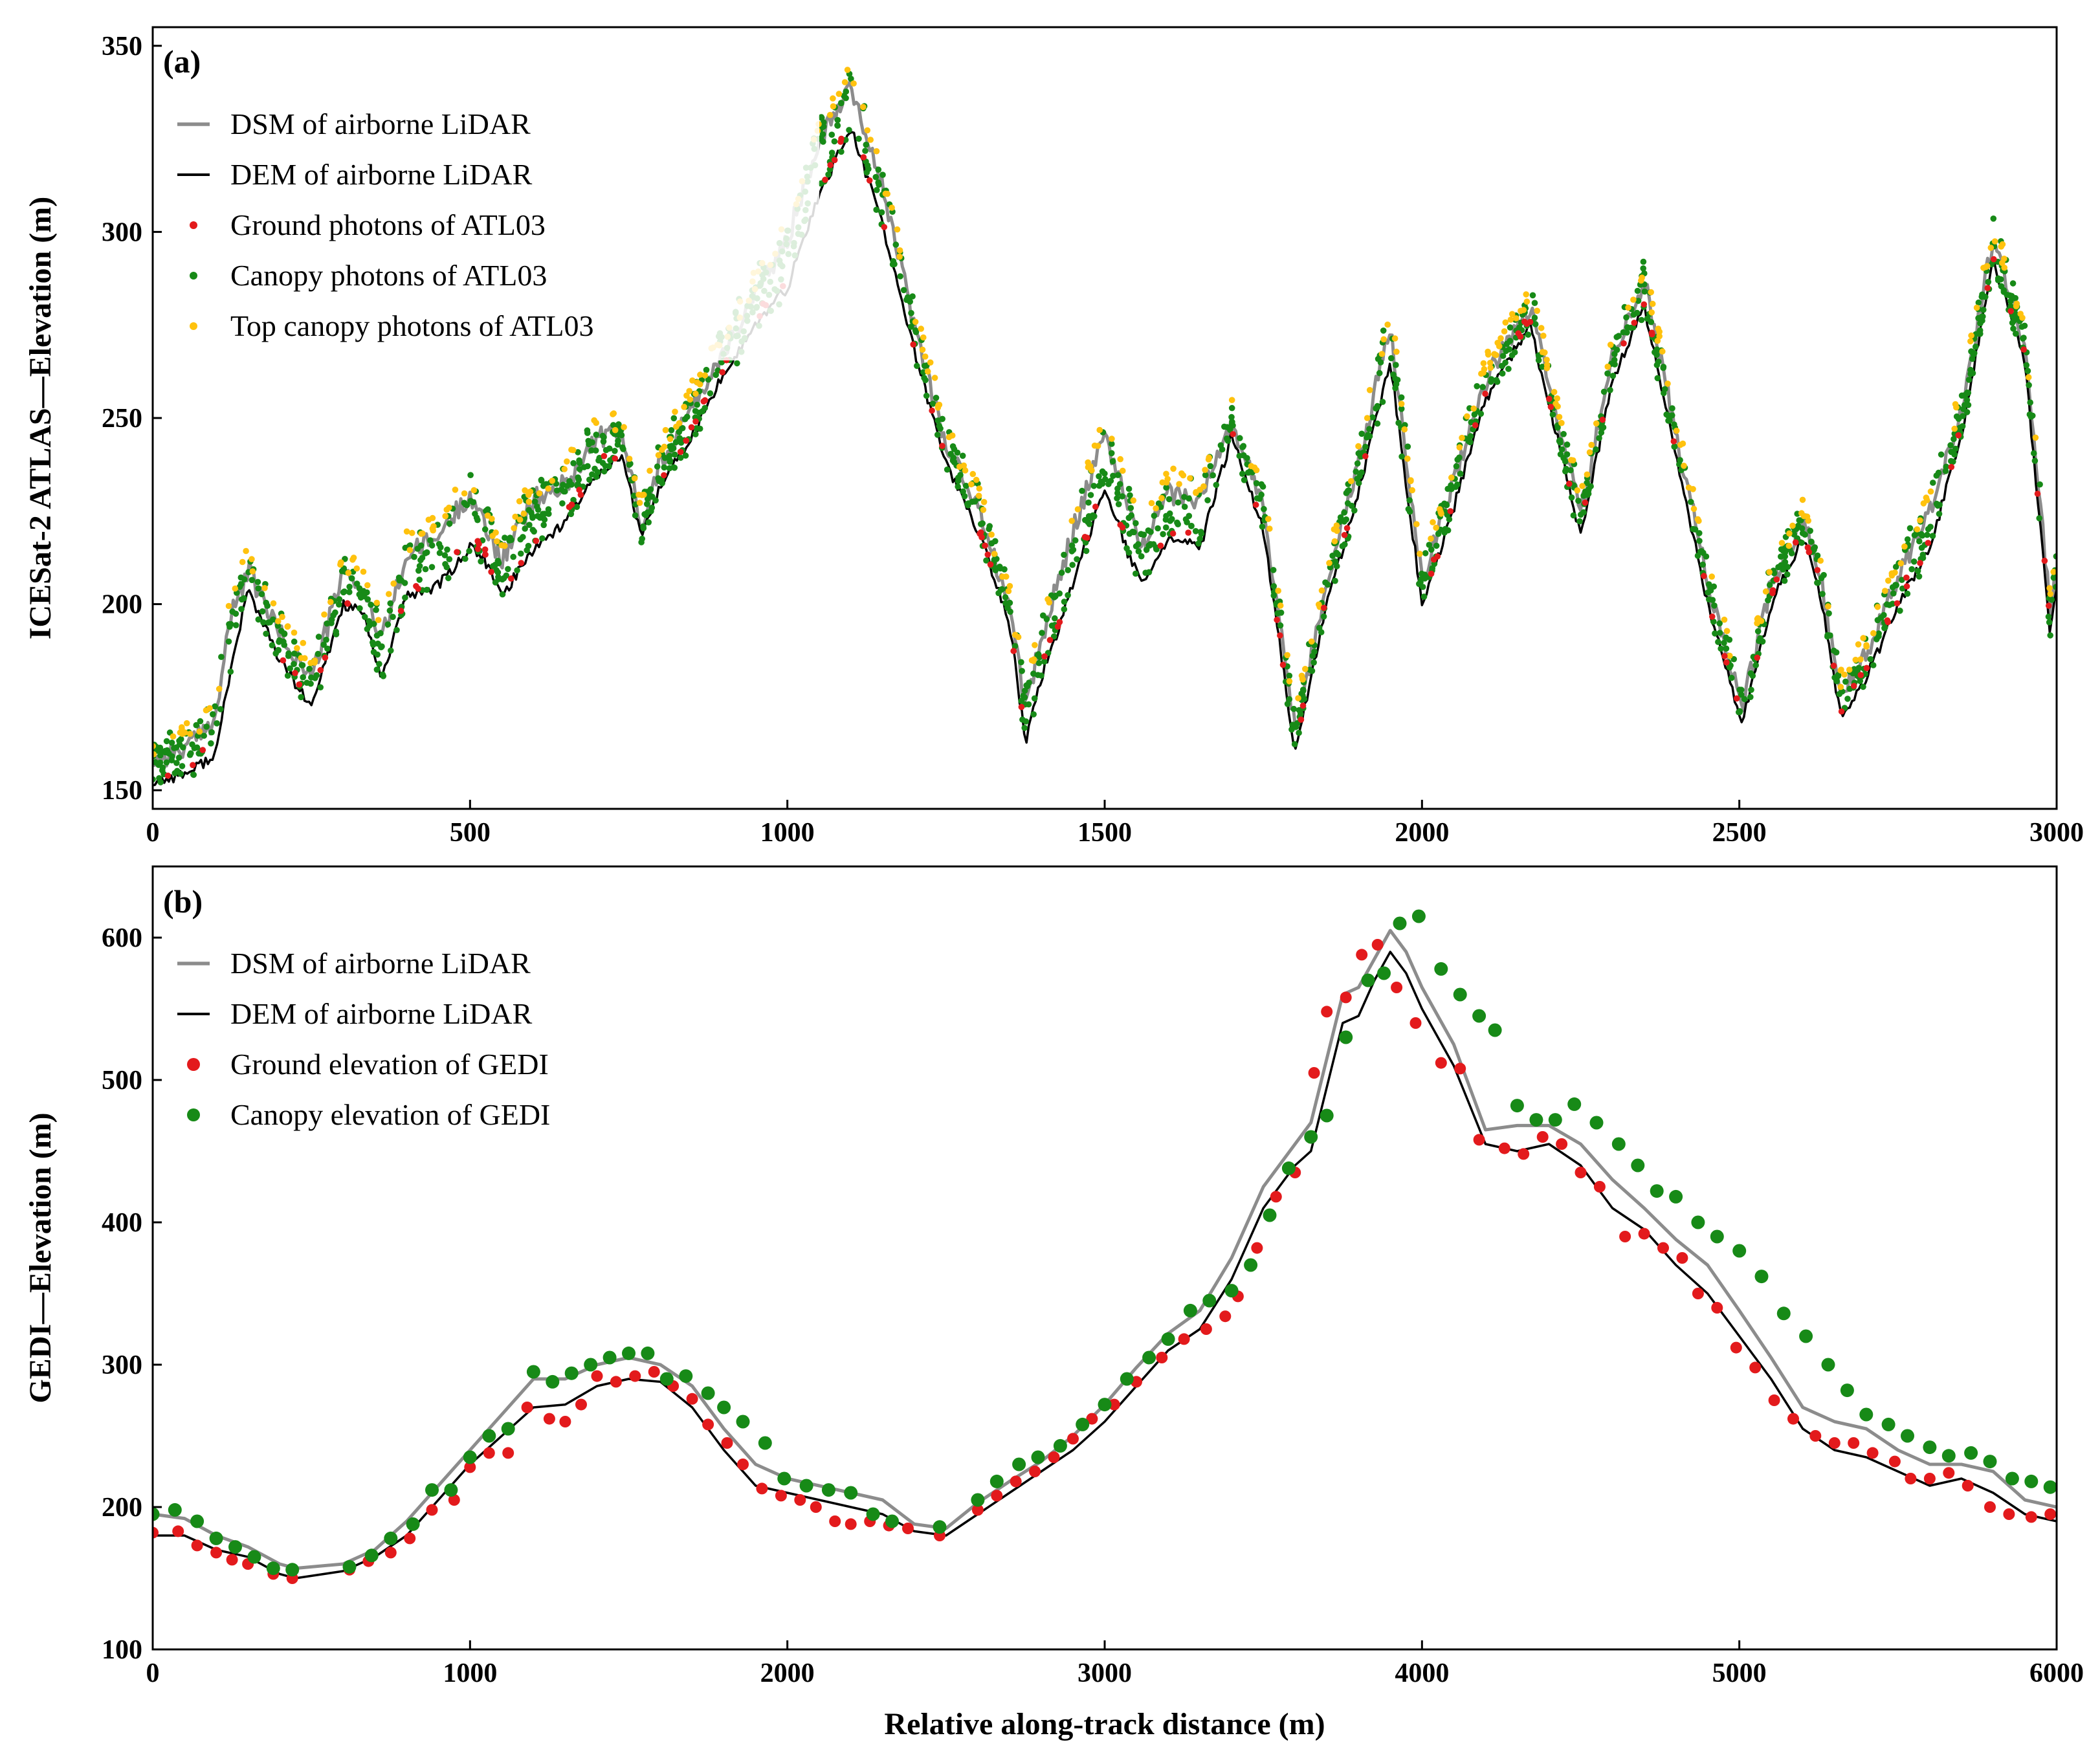  Describe the element at coordinates (787, 833) in the screenshot. I see `x-tick-label: 1000` at that location.